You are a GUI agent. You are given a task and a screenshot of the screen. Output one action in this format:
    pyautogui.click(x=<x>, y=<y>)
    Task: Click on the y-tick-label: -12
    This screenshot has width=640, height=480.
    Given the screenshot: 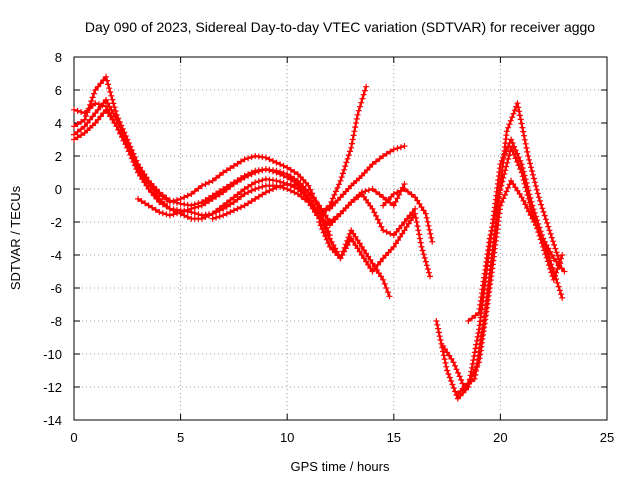 What is the action you would take?
    pyautogui.click(x=52, y=387)
    